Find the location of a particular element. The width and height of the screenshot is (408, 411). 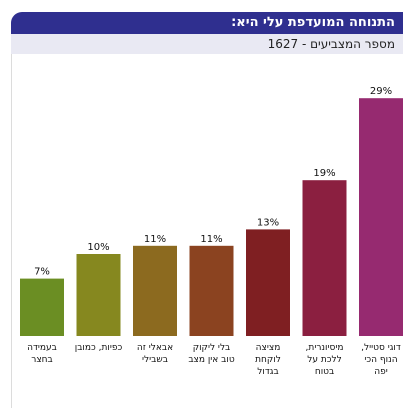

category-label-6: מיסיונרית, ללכת על בטוח is located at coordinates (324, 360).